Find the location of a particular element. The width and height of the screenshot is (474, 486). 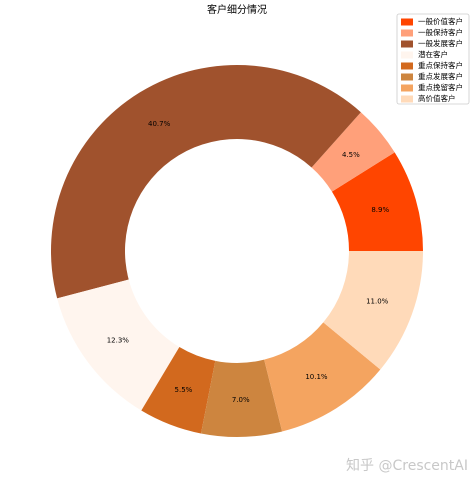

value-label: 5.5% is located at coordinates (184, 390).